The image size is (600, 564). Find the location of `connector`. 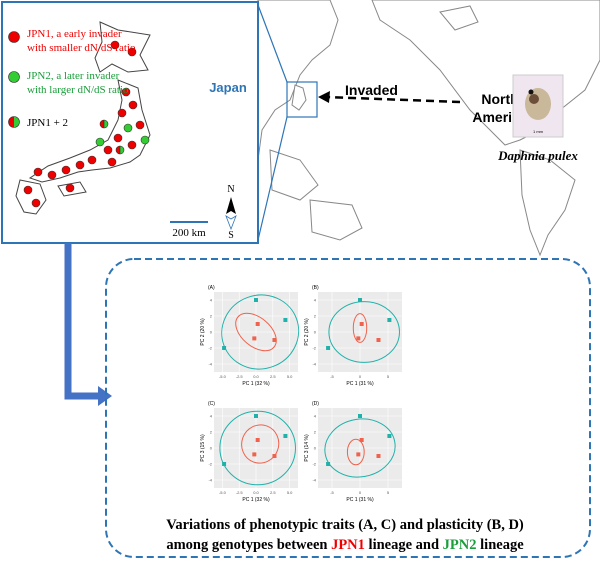

connector is located at coordinates (272, 43).